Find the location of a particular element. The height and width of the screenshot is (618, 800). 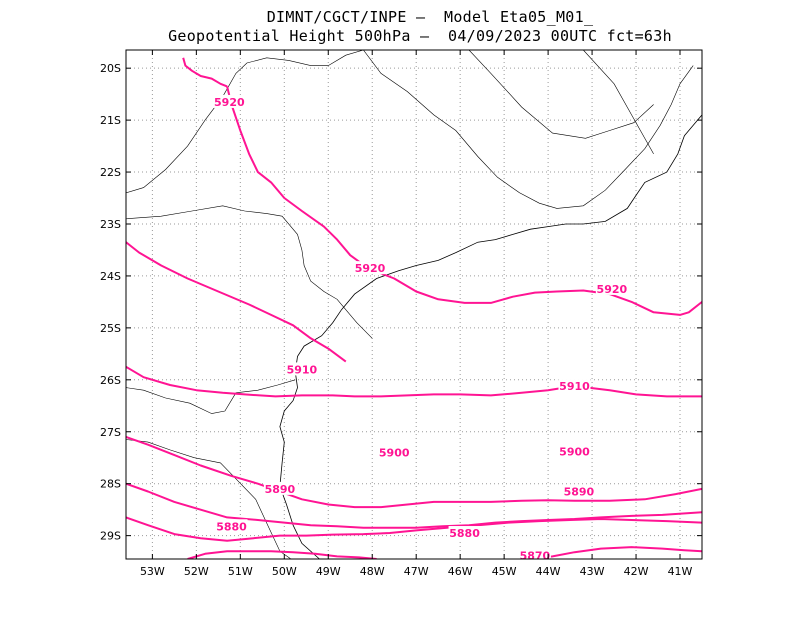

x-tick-label: 50W is located at coordinates (284, 571).